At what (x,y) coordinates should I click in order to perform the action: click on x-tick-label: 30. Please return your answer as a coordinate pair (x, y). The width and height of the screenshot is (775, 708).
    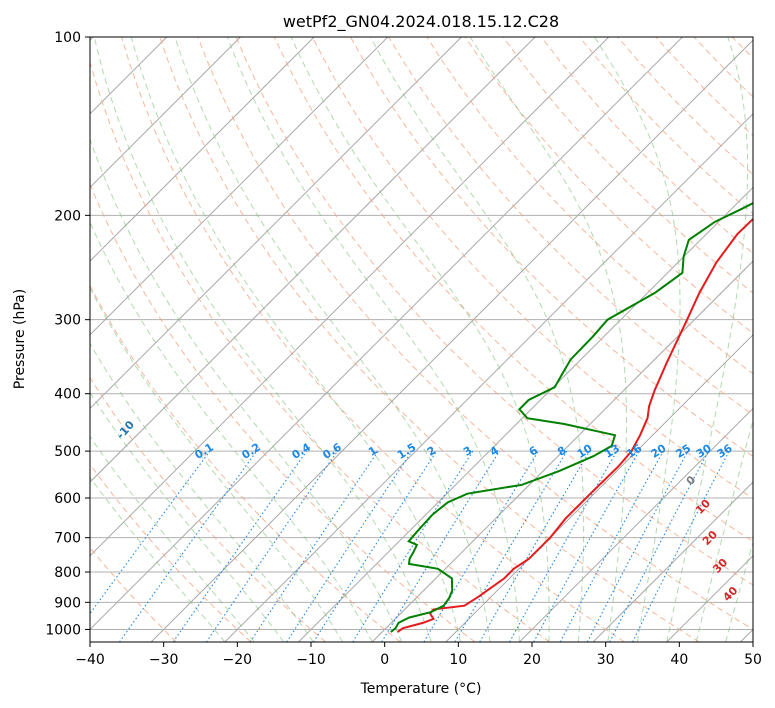
    Looking at the image, I should click on (606, 660).